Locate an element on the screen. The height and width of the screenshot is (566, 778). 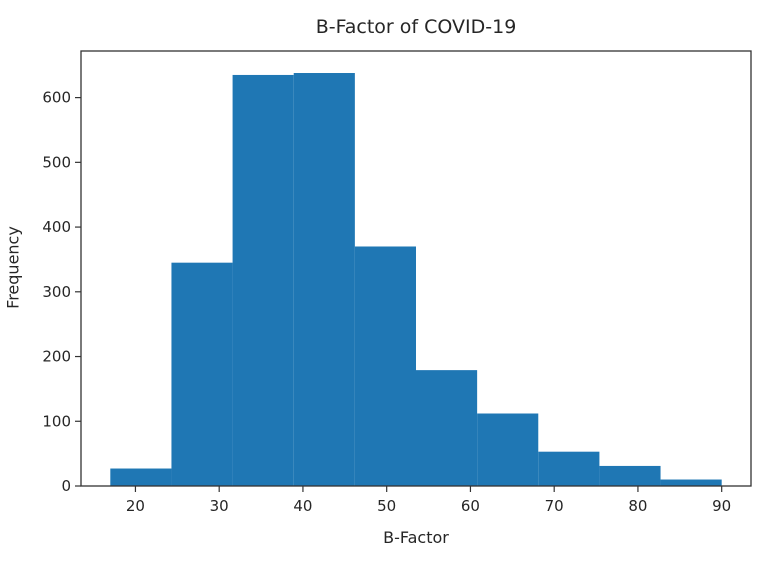
x-tick-label: 50 is located at coordinates (386, 506).